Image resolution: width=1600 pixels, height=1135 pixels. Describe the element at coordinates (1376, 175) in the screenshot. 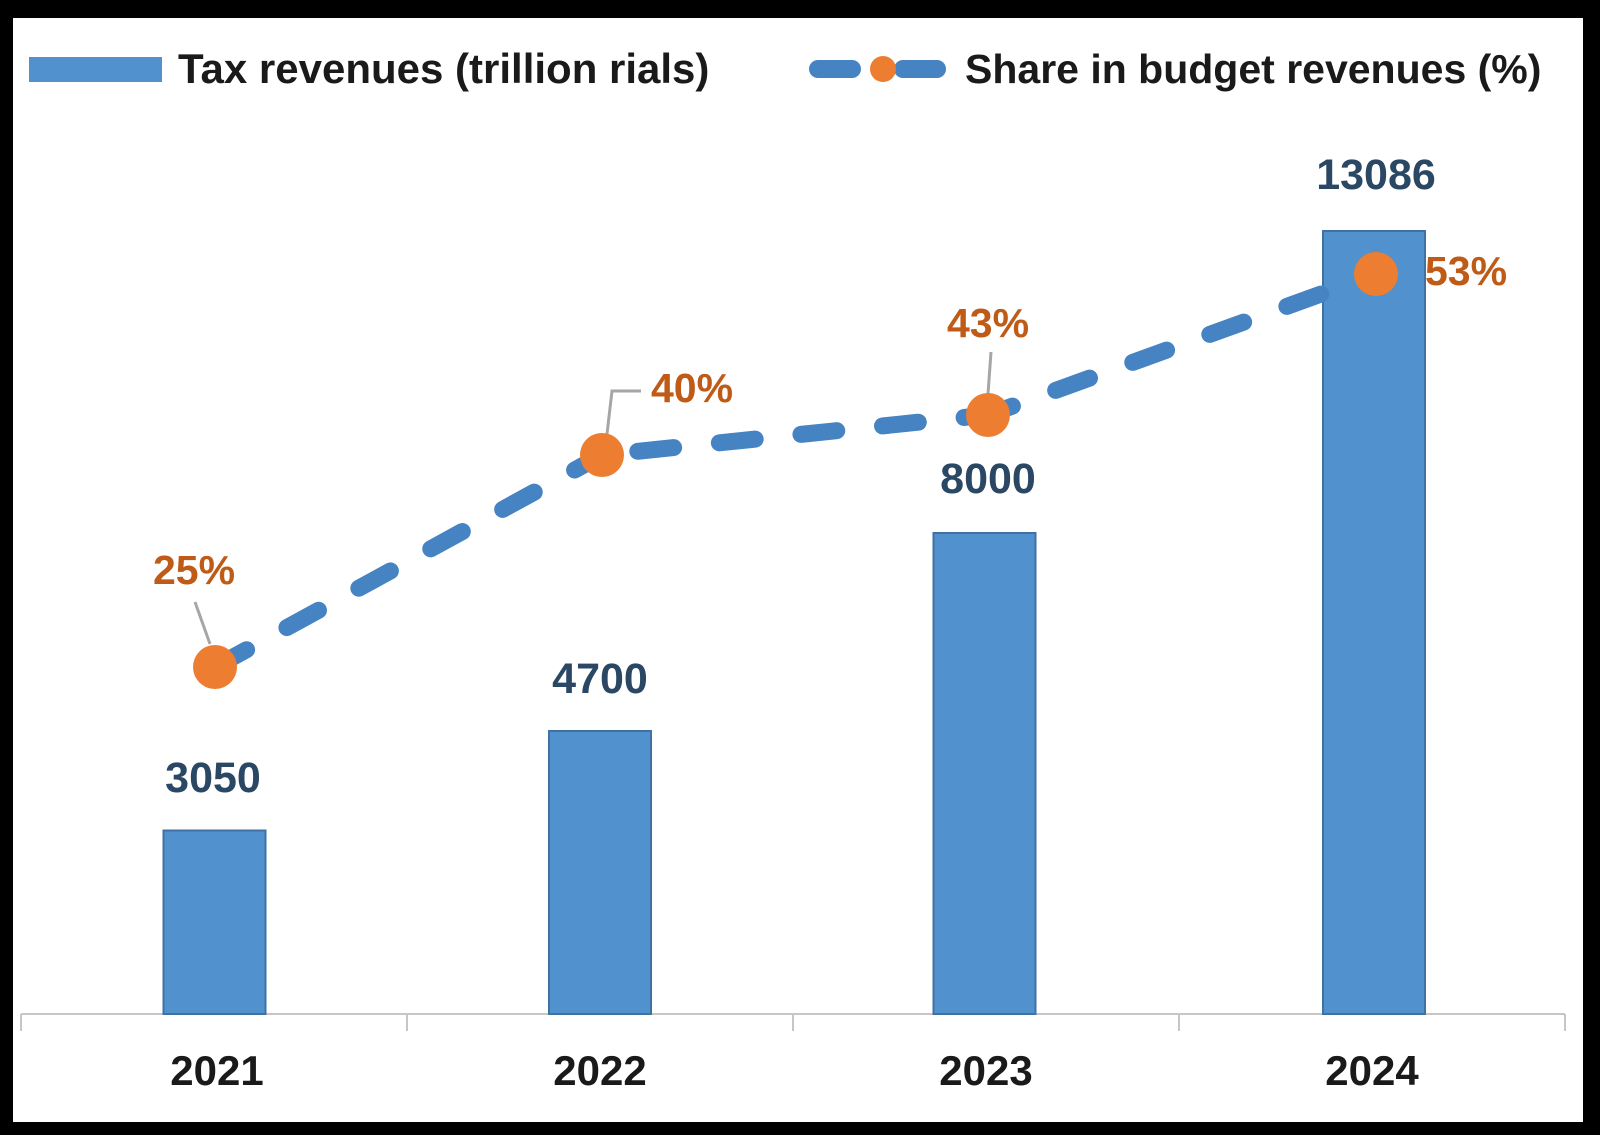

I see `svg-text: 13086` at that location.